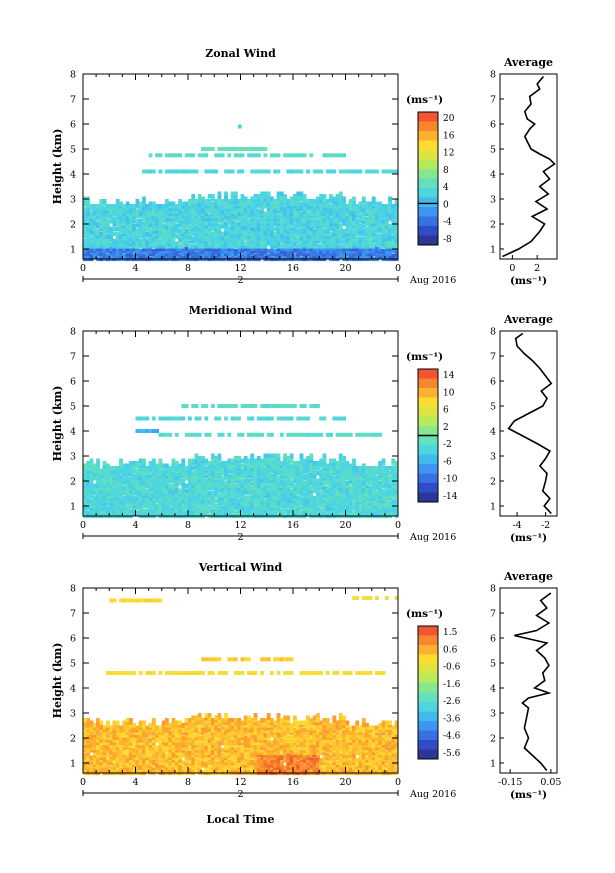 The image size is (615, 873). Describe the element at coordinates (241, 686) in the screenshot. I see `heatmap-field` at that location.